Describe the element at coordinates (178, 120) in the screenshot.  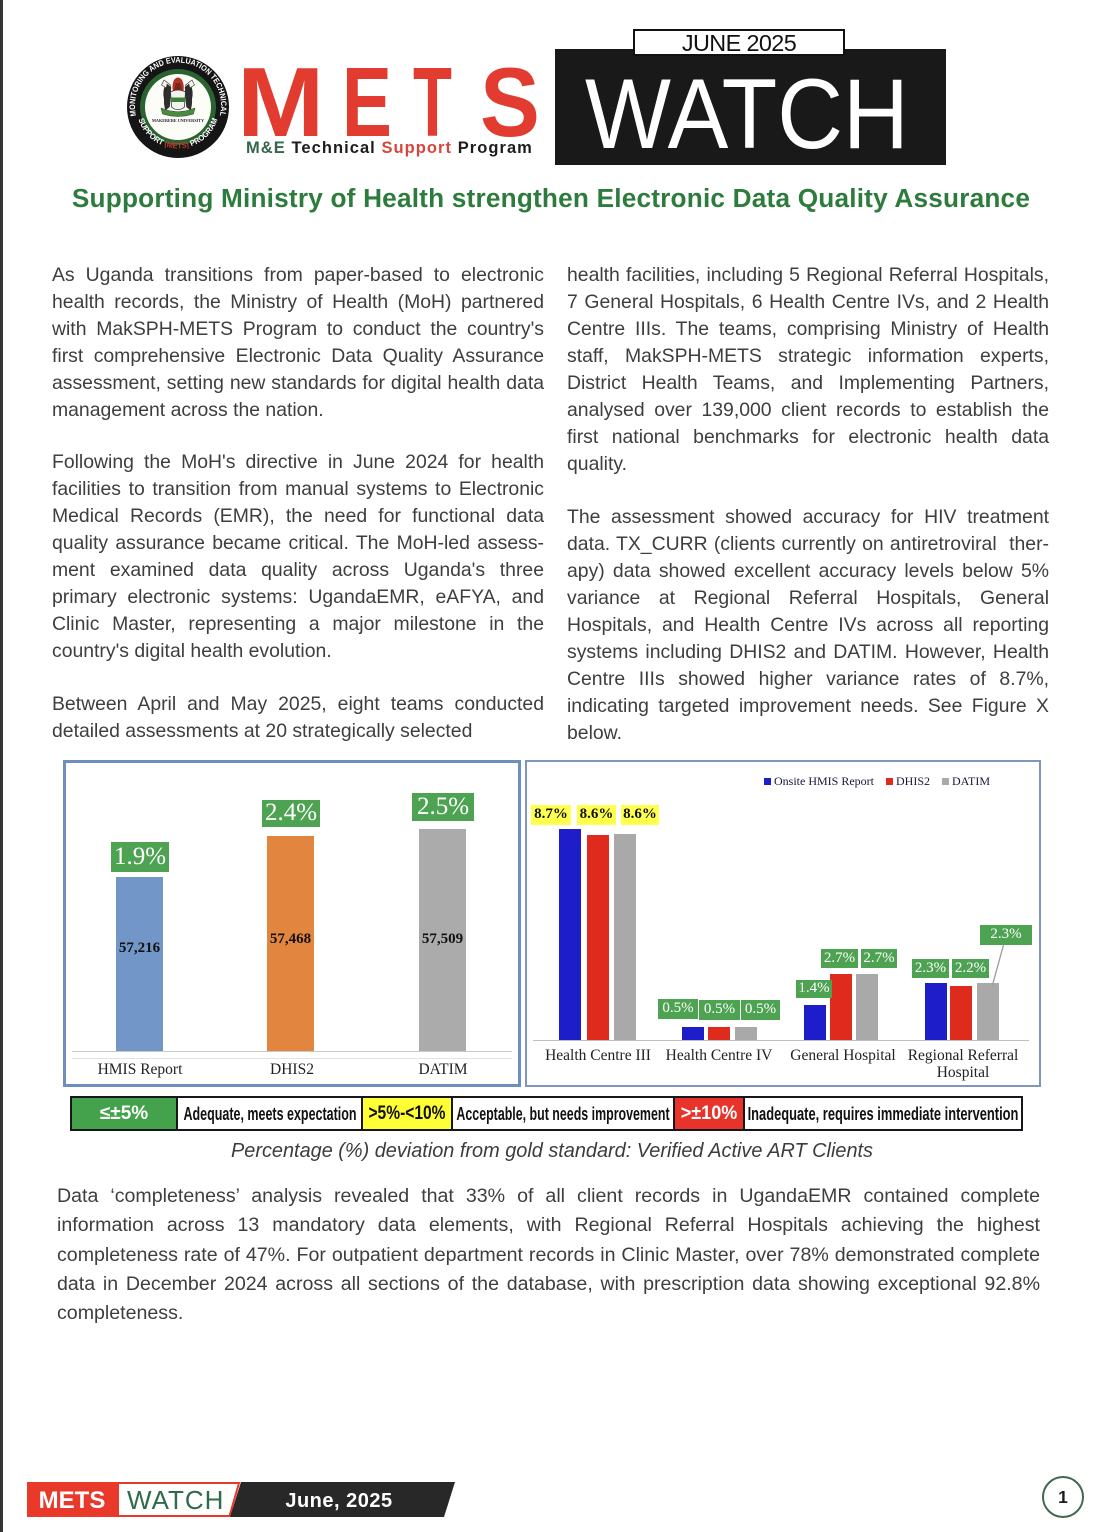
I see `svg-text: MAKERERE UNIVERSITY` at that location.